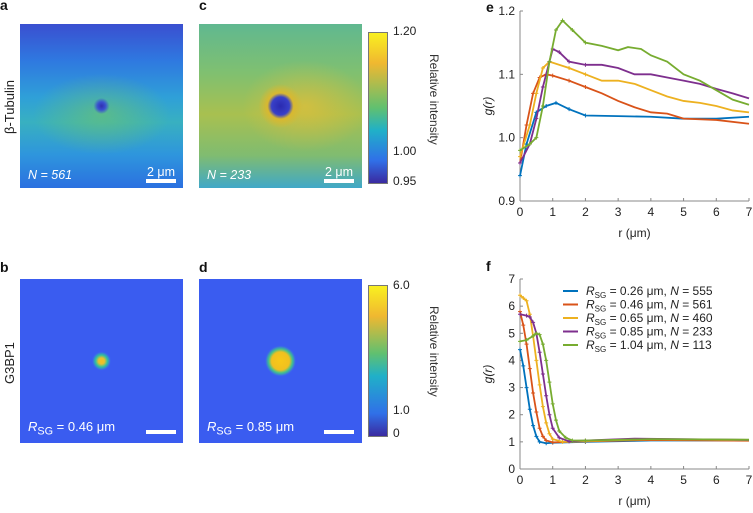 The width and height of the screenshot is (753, 513). What do you see at coordinates (649, 319) in the screenshot?
I see `legend-entry: RSG = 0.65 μm, N = 460` at bounding box center [649, 319].